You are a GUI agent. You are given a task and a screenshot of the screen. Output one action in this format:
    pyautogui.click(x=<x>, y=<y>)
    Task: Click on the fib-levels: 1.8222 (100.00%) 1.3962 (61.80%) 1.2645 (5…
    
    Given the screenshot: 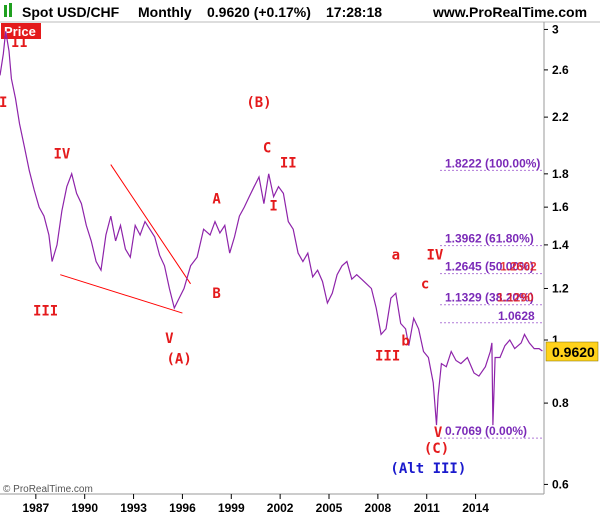 What is the action you would take?
    pyautogui.click(x=492, y=297)
    